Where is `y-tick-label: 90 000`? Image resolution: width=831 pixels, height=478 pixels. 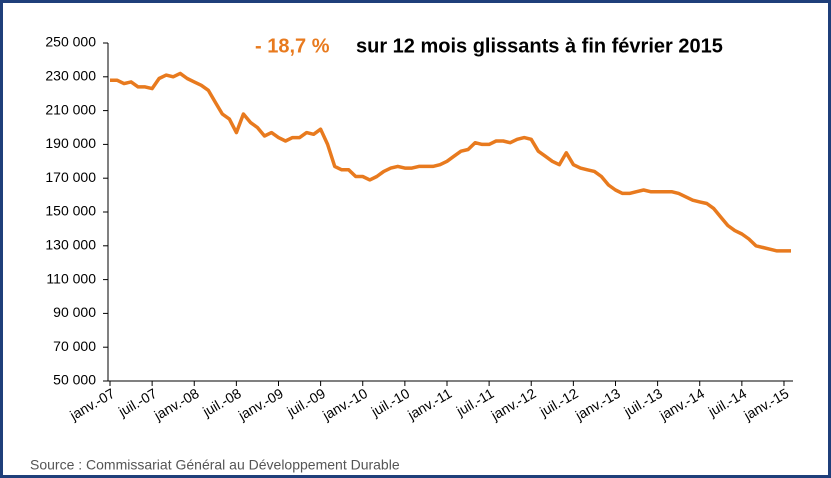 y-tick-label: 90 000 is located at coordinates (74, 312).